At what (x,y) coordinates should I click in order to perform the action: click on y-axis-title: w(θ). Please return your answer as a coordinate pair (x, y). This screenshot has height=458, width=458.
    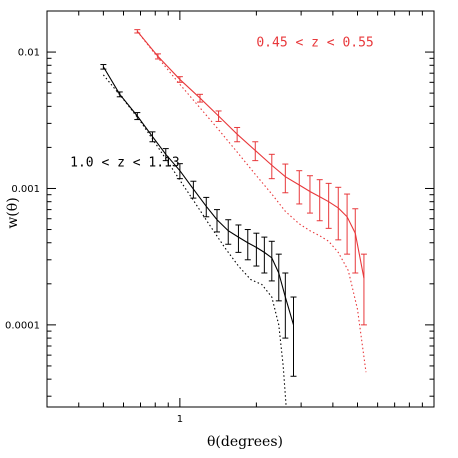
    Looking at the image, I should click on (13, 212).